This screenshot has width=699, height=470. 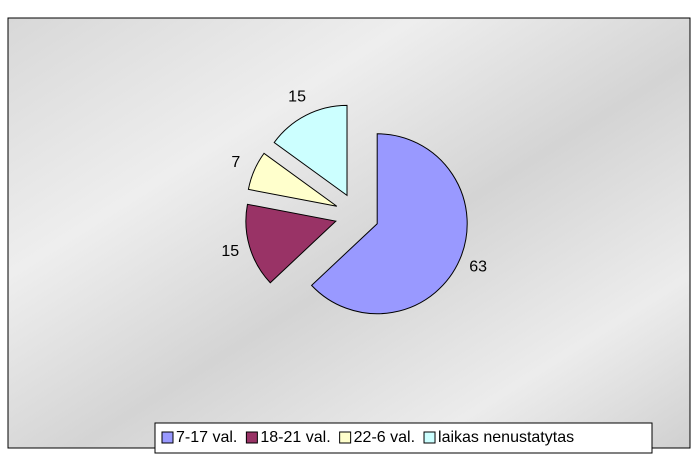 I want to click on legend-label: 22-6 val., so click(x=384, y=437).